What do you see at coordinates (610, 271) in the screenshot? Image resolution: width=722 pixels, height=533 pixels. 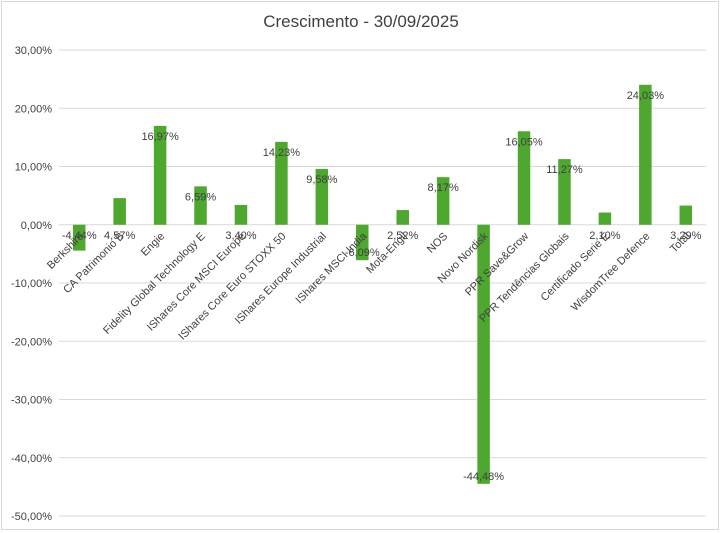 I see `x-category-label: WisdomTree Defence` at bounding box center [610, 271].